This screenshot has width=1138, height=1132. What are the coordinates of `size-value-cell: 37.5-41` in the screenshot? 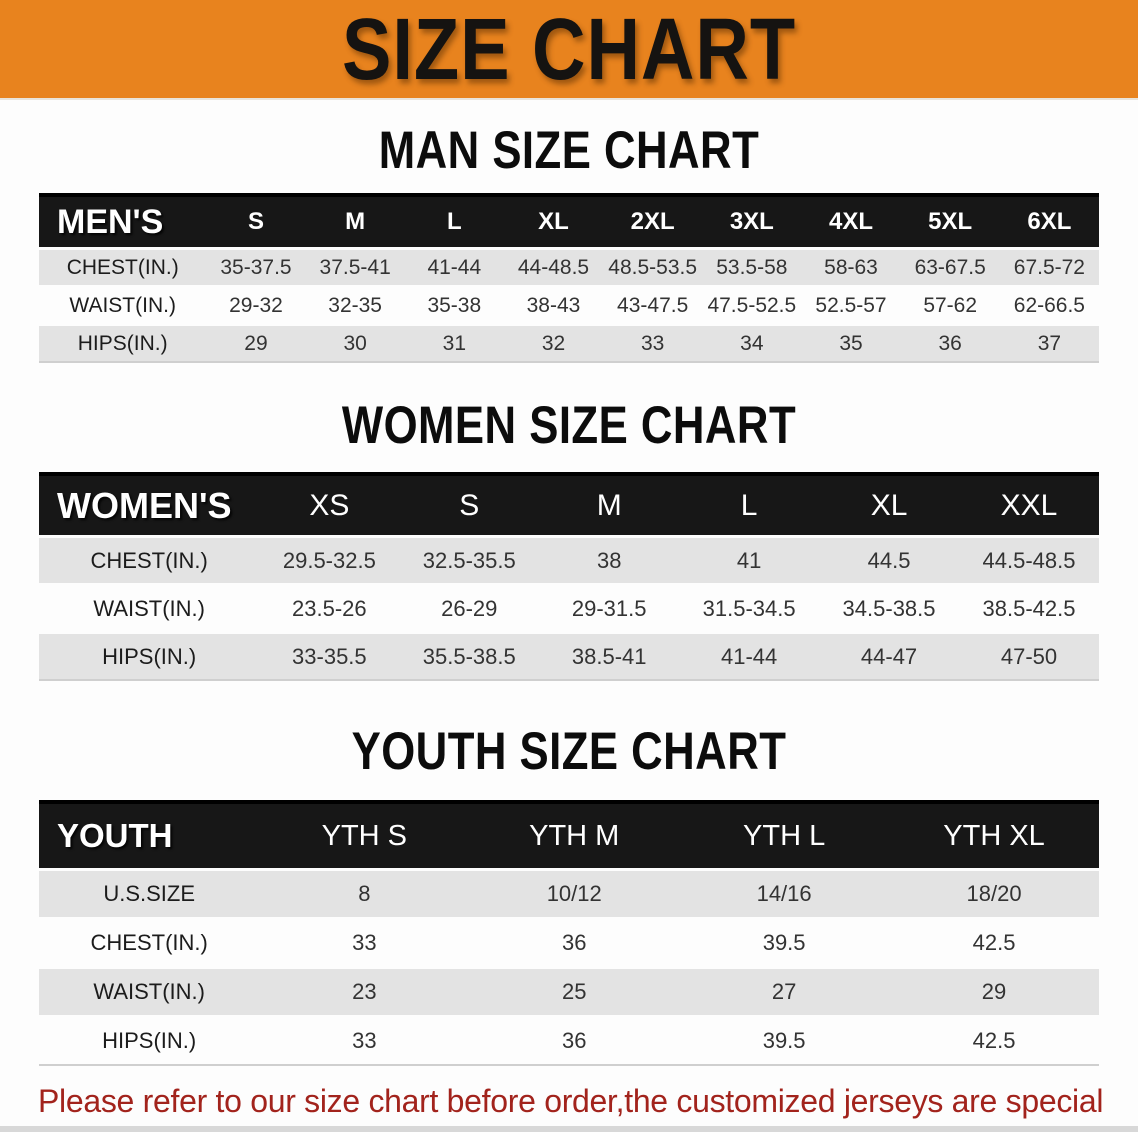 It's located at (355, 267).